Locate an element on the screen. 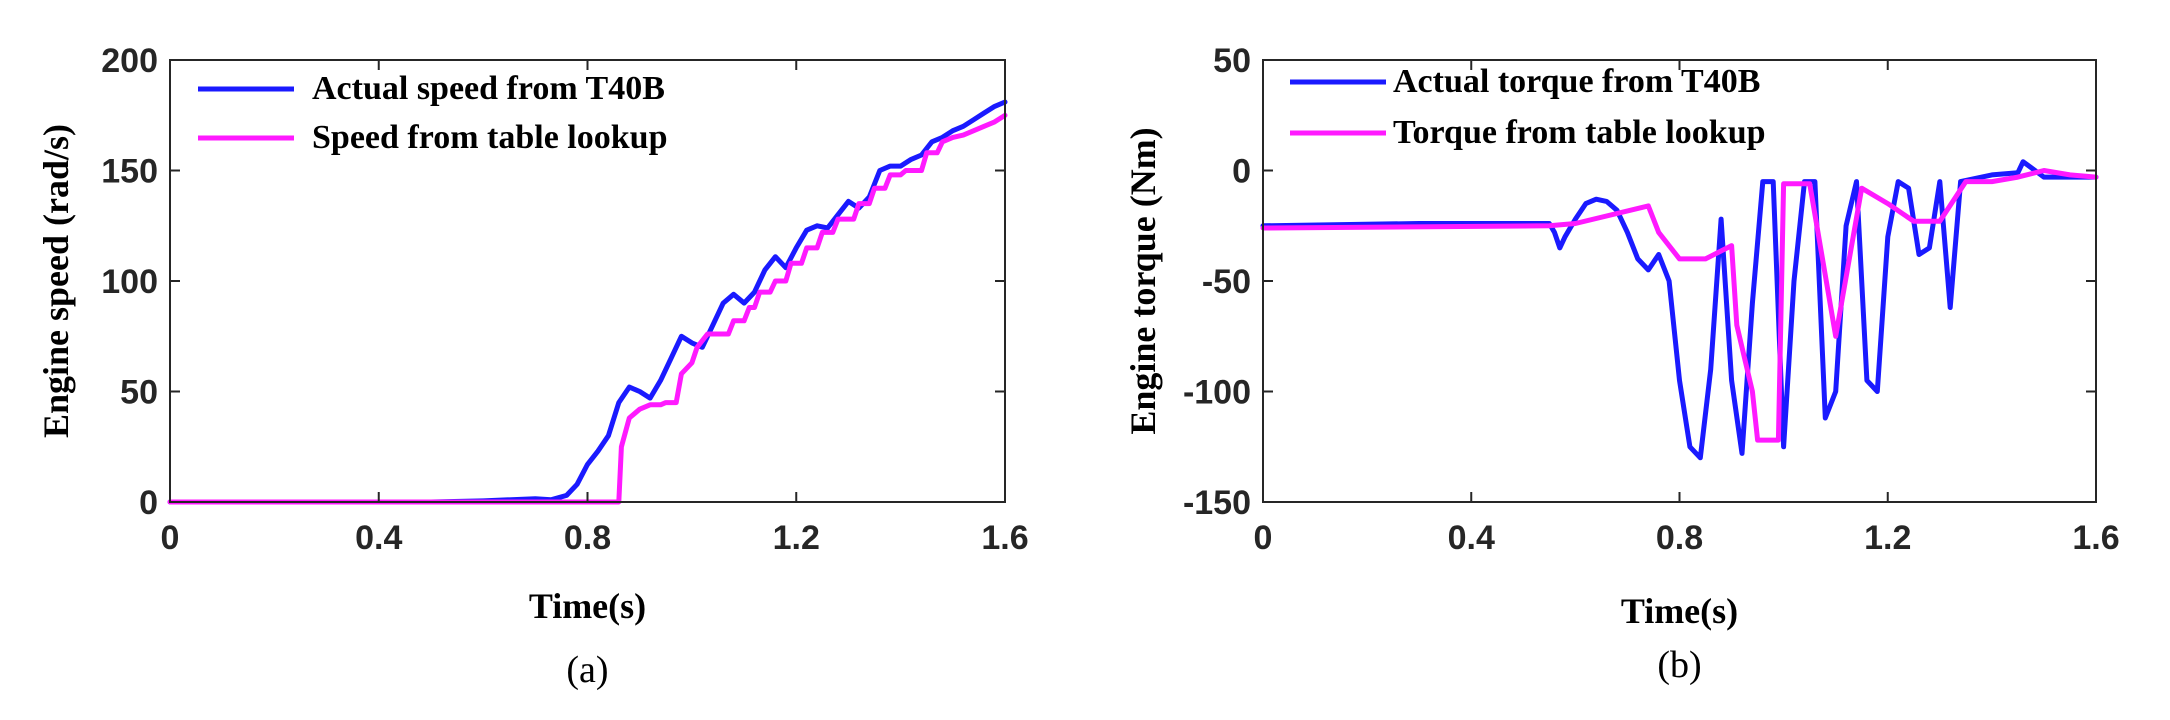 This screenshot has width=2170, height=720. legend-label-0: Actual torque from T40B is located at coordinates (1576, 81).